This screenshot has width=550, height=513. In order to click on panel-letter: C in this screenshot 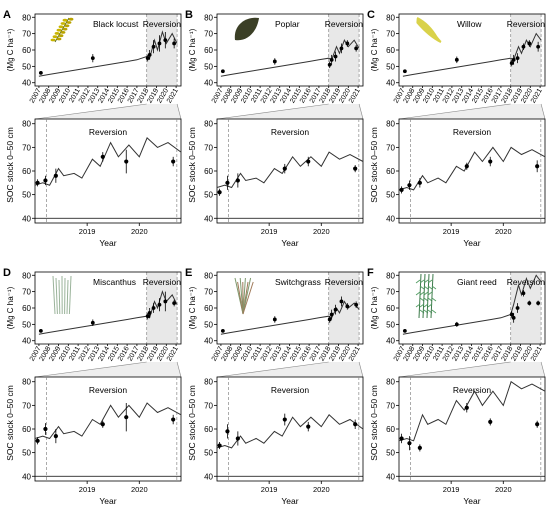, I will do `click(371, 15)`.